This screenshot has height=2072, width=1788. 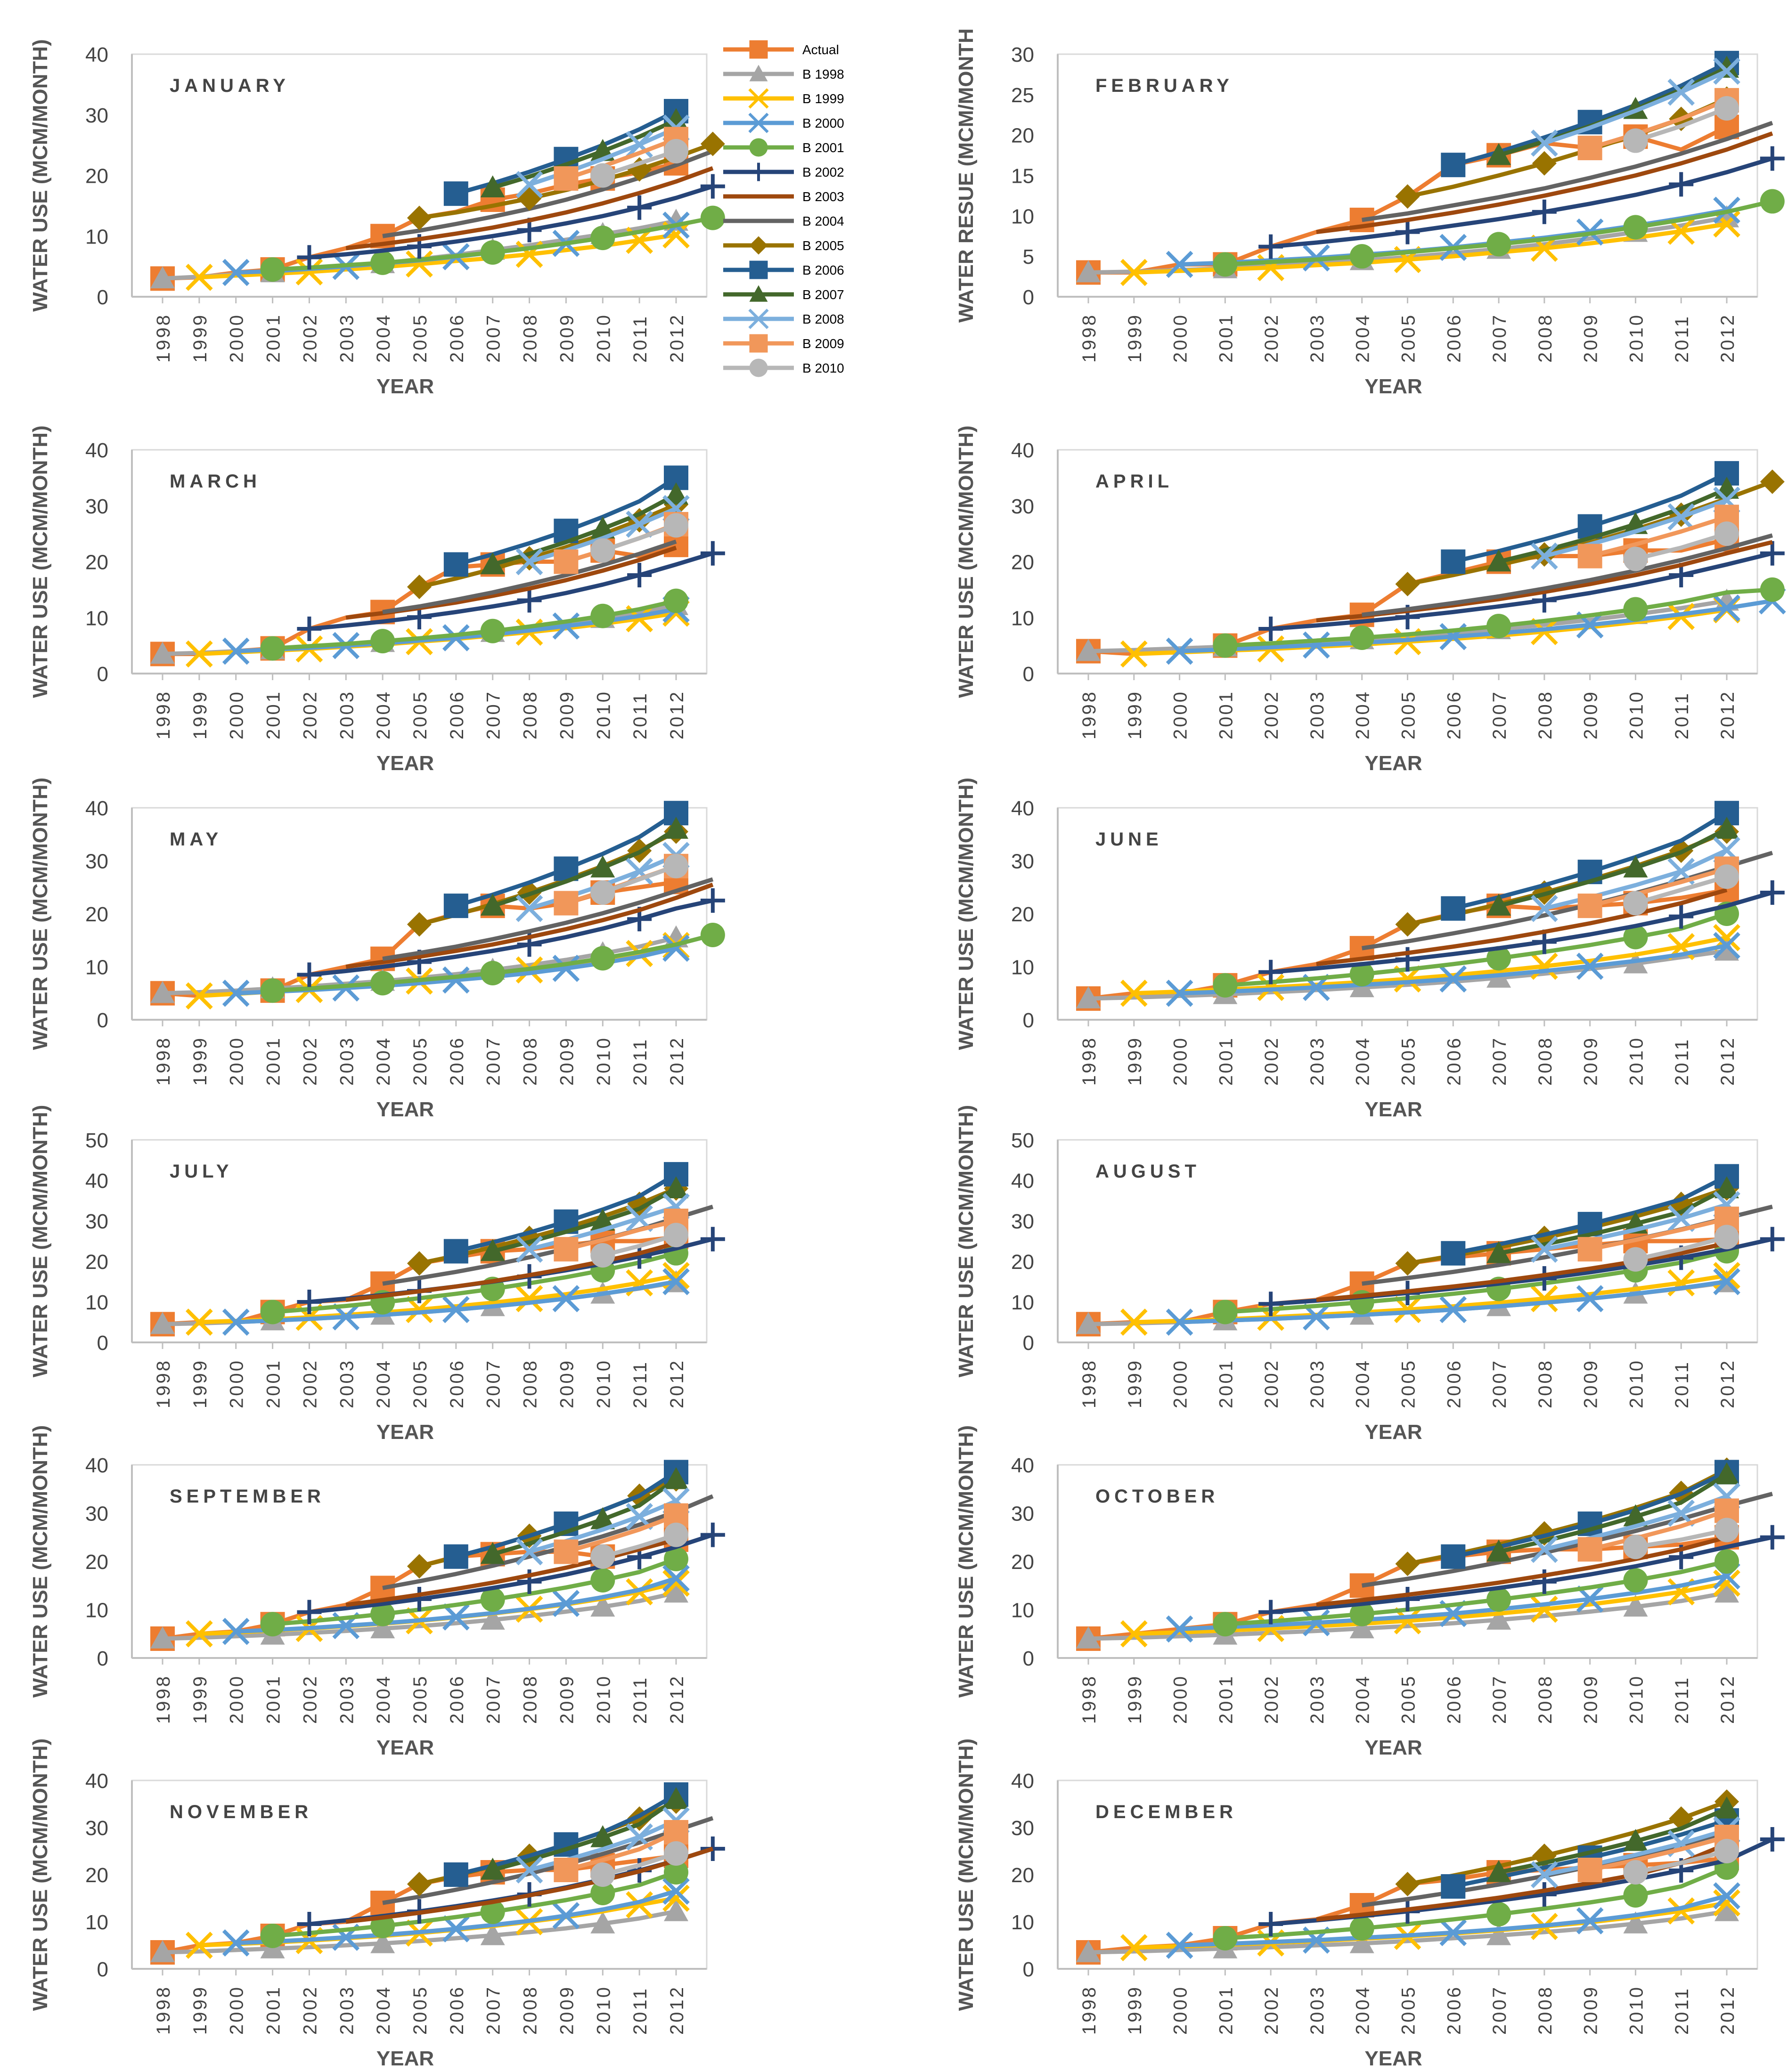 What do you see at coordinates (1135, 1383) in the screenshot?
I see `x-tick-label: 1999` at bounding box center [1135, 1383].